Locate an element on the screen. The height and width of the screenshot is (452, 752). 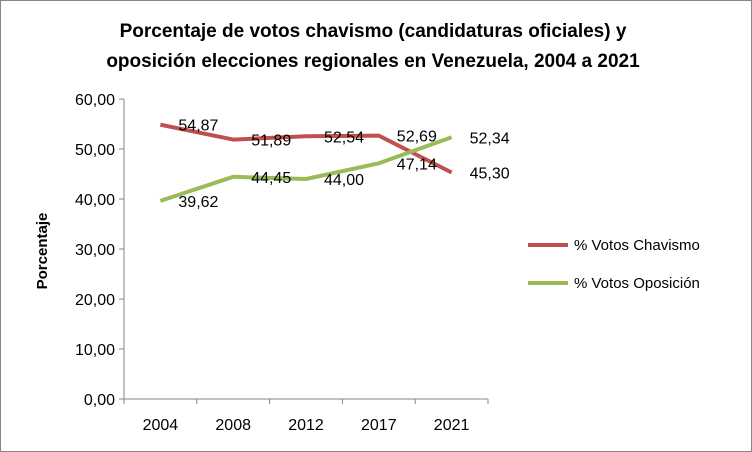
x-tick-label: 2012 is located at coordinates (306, 425).